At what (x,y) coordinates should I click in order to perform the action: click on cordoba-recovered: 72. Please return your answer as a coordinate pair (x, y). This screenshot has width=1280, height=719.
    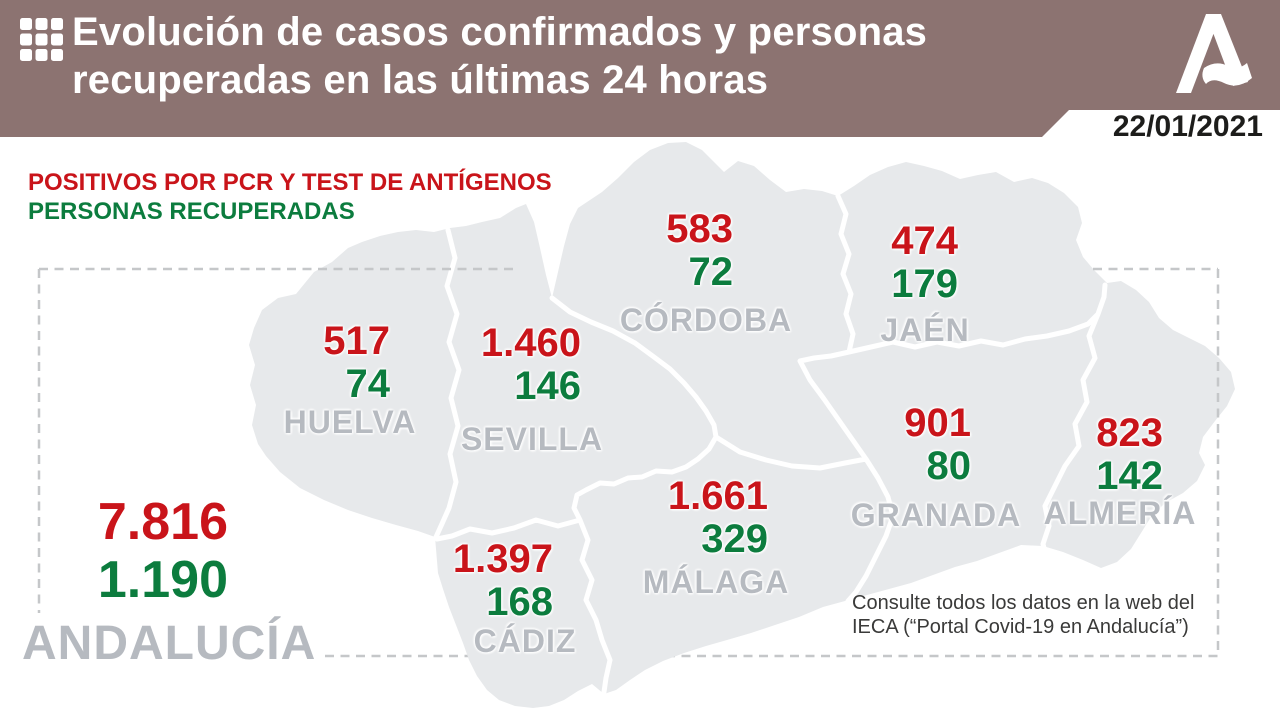
    Looking at the image, I should click on (711, 272).